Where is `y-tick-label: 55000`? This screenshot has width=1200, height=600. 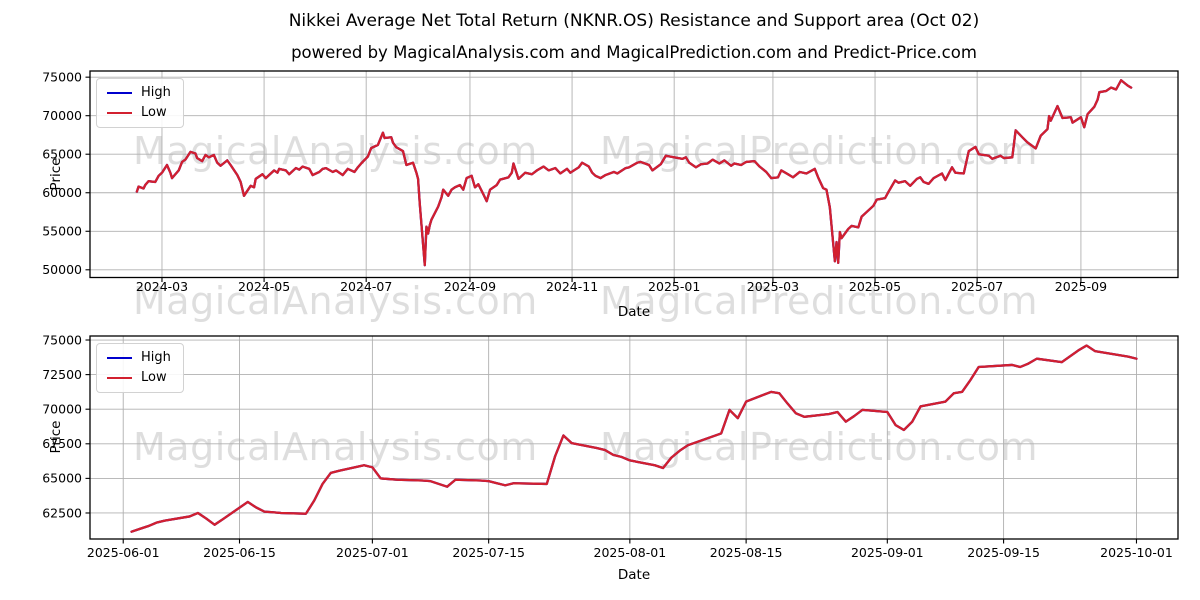
y-tick-label: 55000 is located at coordinates (62, 231).